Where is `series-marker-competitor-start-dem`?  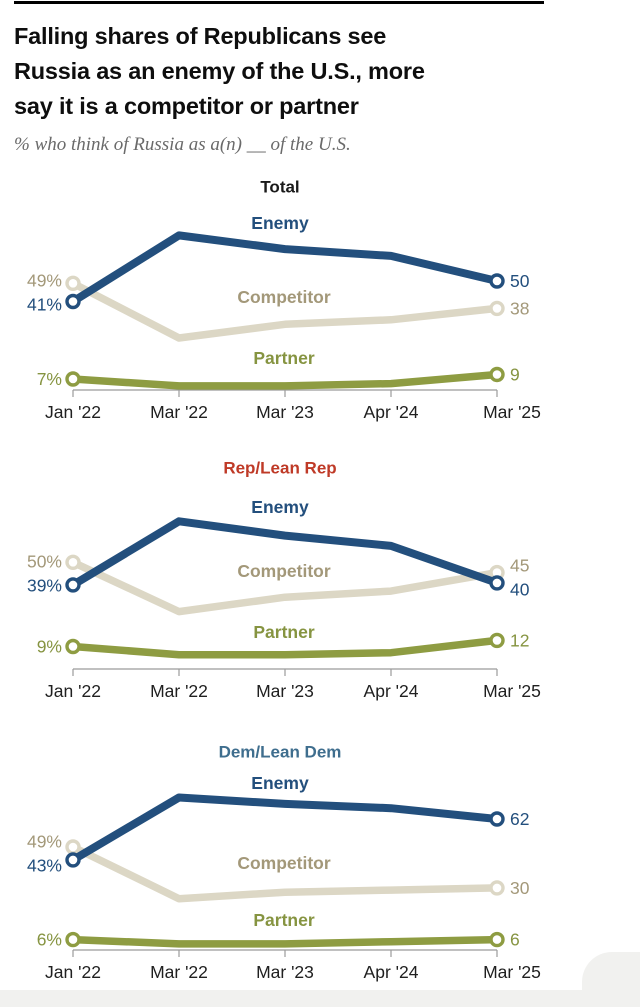 series-marker-competitor-start-dem is located at coordinates (73, 847).